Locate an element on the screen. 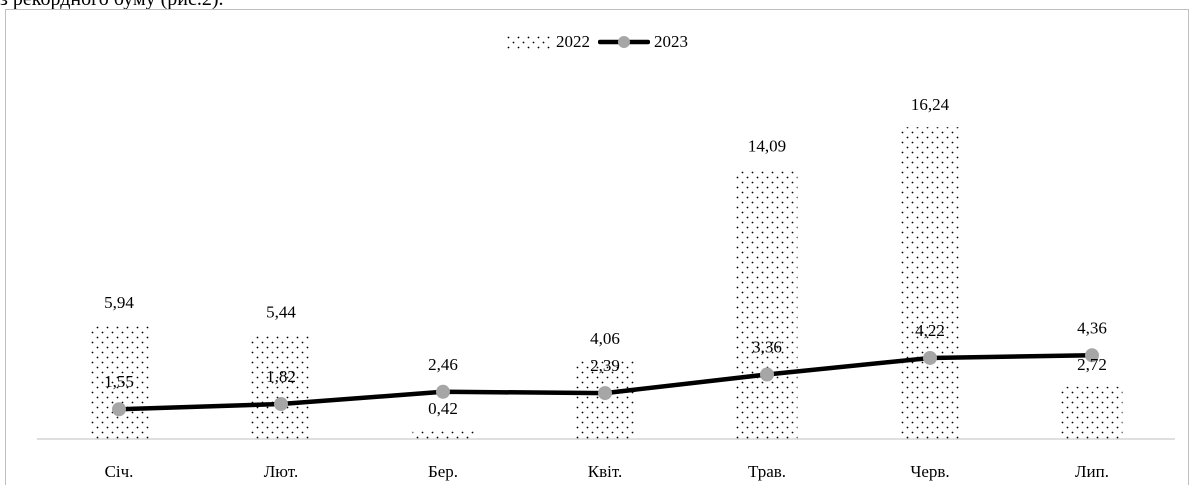 The height and width of the screenshot is (489, 1194). legend-label-2022: 2022 is located at coordinates (573, 41).